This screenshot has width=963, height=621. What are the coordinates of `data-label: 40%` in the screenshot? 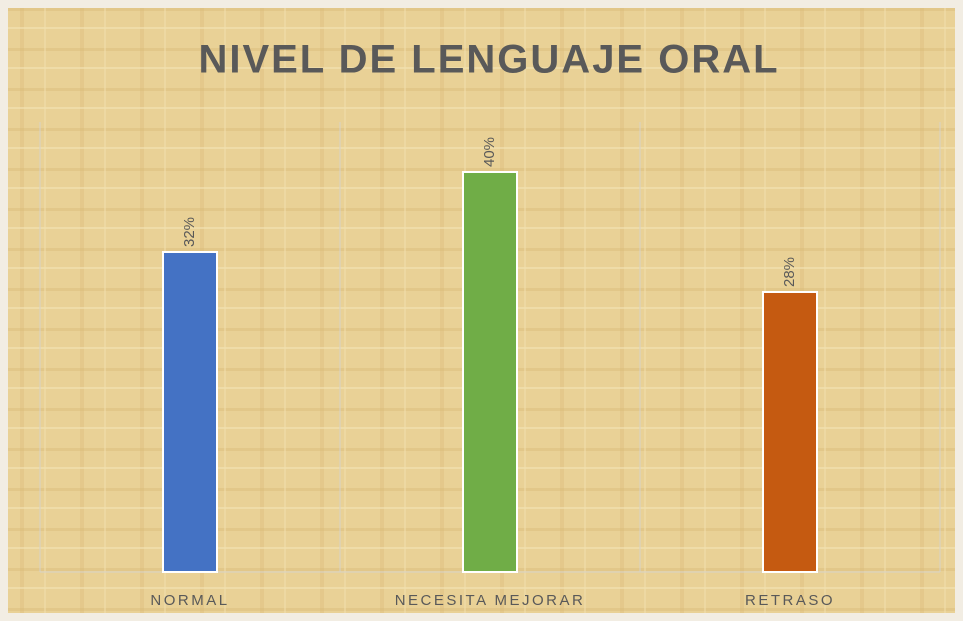 It's located at (489, 152).